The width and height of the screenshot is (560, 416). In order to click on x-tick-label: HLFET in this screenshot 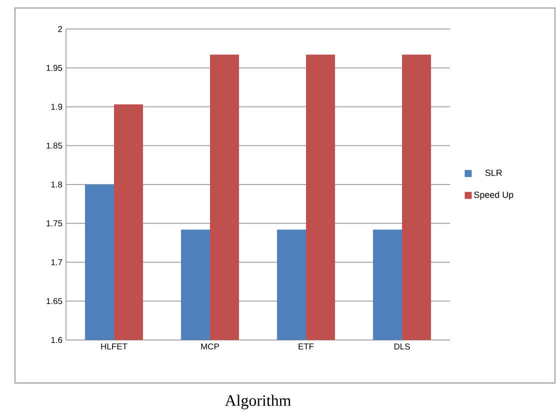, I will do `click(114, 347)`.